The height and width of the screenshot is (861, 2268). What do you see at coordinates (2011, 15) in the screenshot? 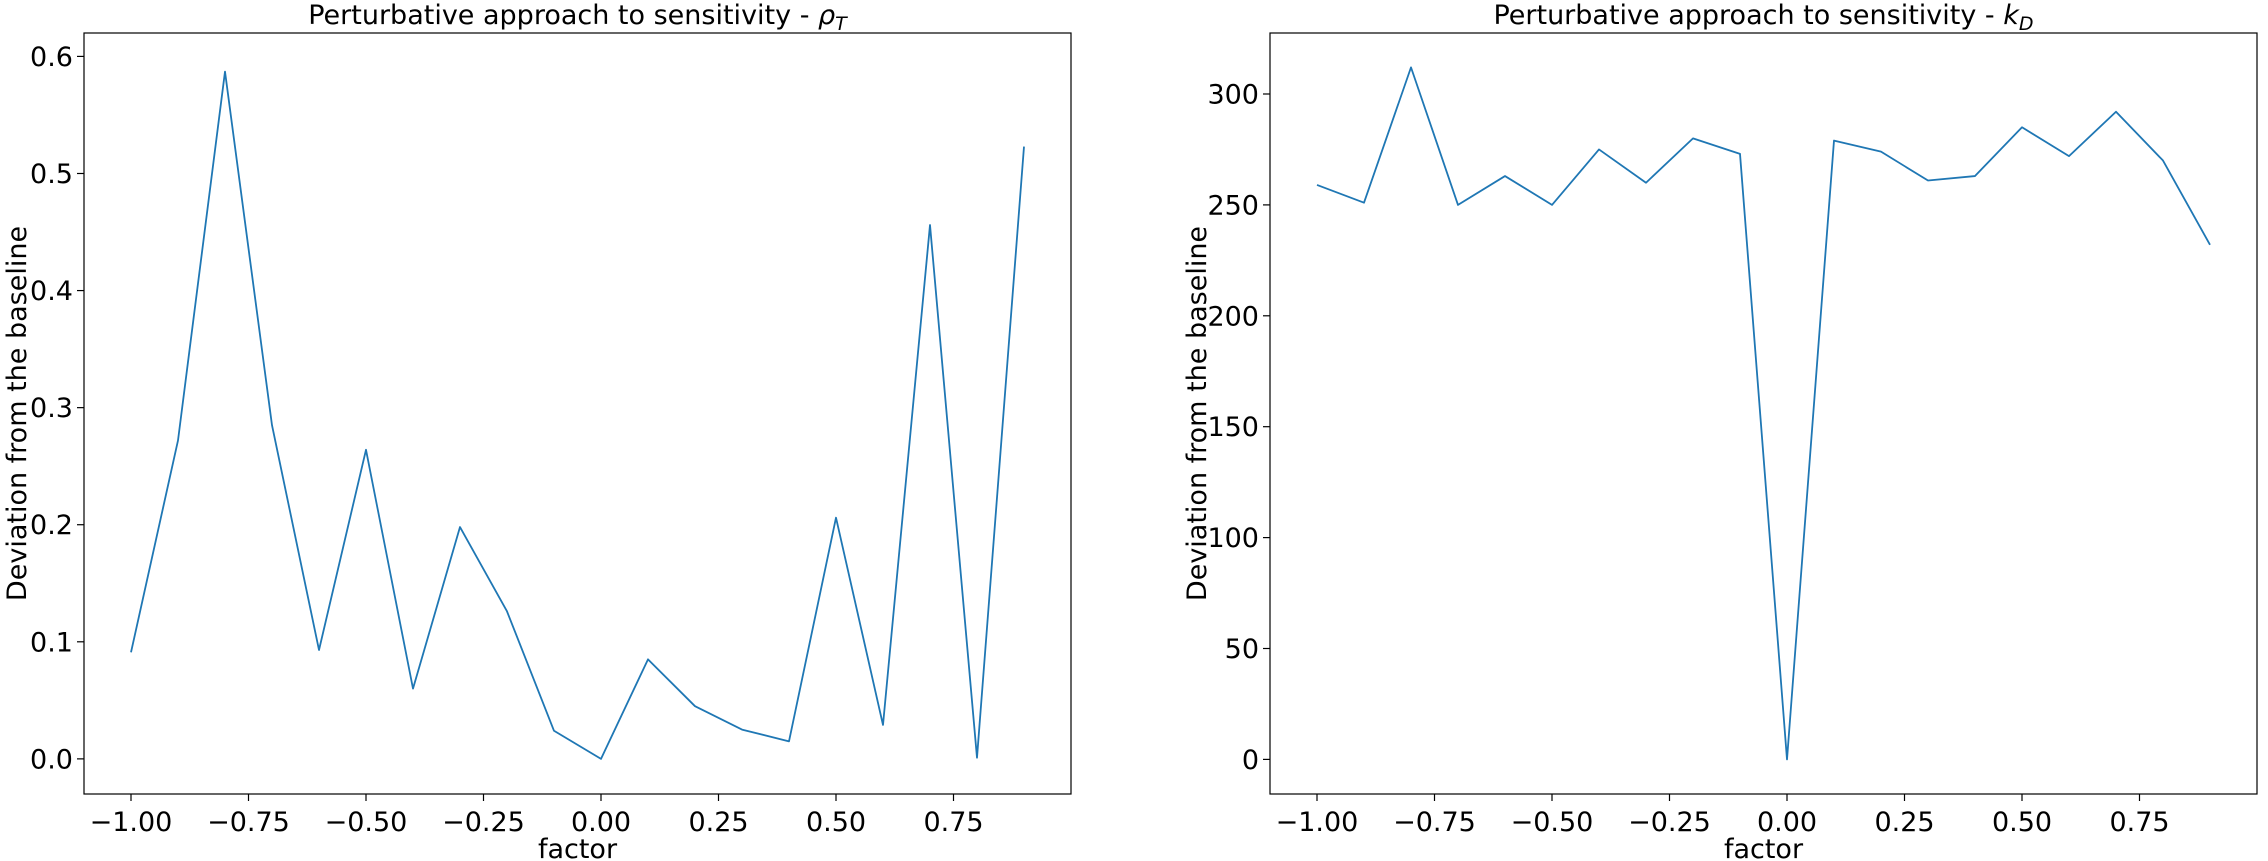
I see `chart-title-symbol: k` at bounding box center [2011, 15].